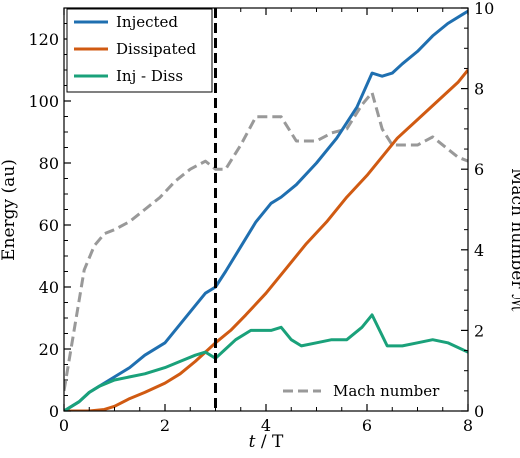 Image resolution: width=520 pixels, height=458 pixels. I want to click on y2-tick-label: 10, so click(484, 9).